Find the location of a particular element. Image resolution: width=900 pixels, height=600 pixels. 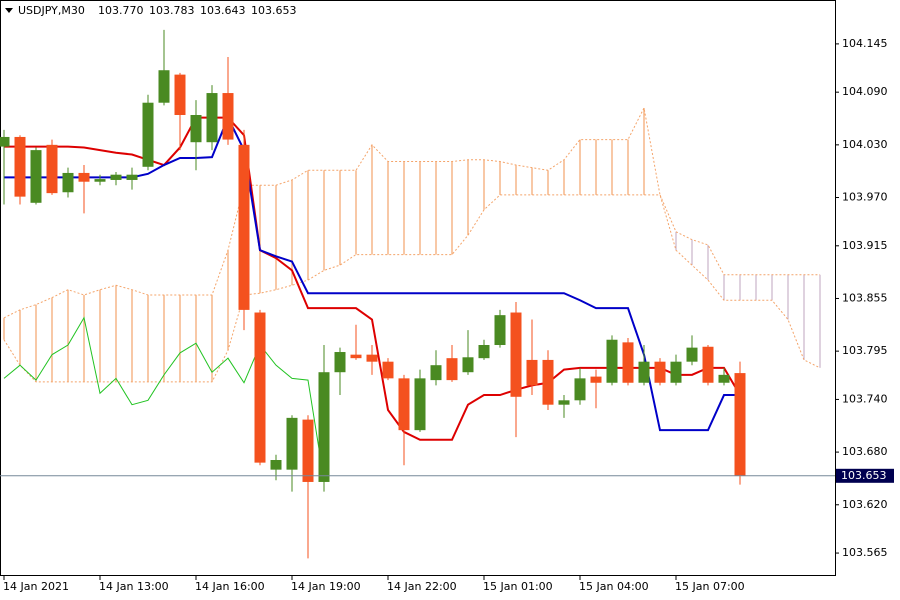

last-price-label: 103.653 is located at coordinates (864, 475).